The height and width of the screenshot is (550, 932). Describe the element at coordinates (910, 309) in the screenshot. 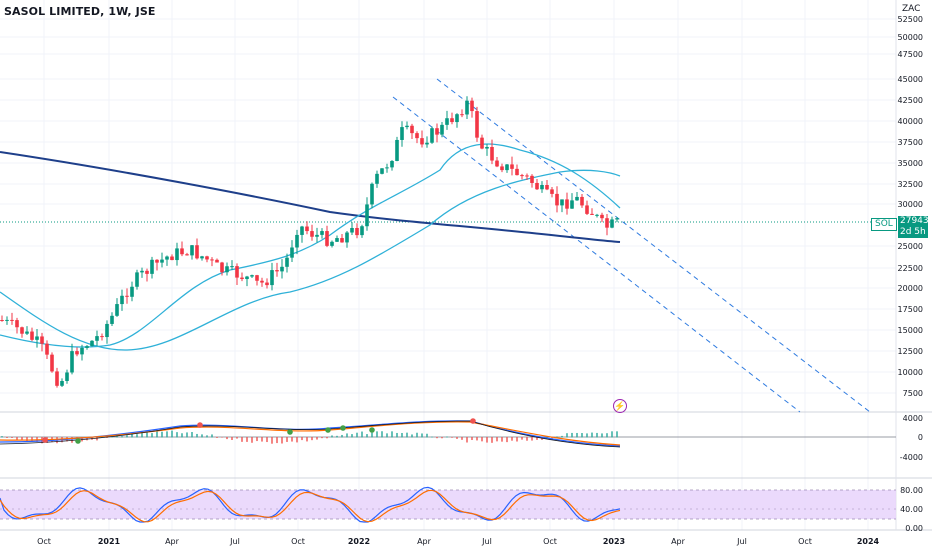

I see `price-axis-label: 17500` at that location.